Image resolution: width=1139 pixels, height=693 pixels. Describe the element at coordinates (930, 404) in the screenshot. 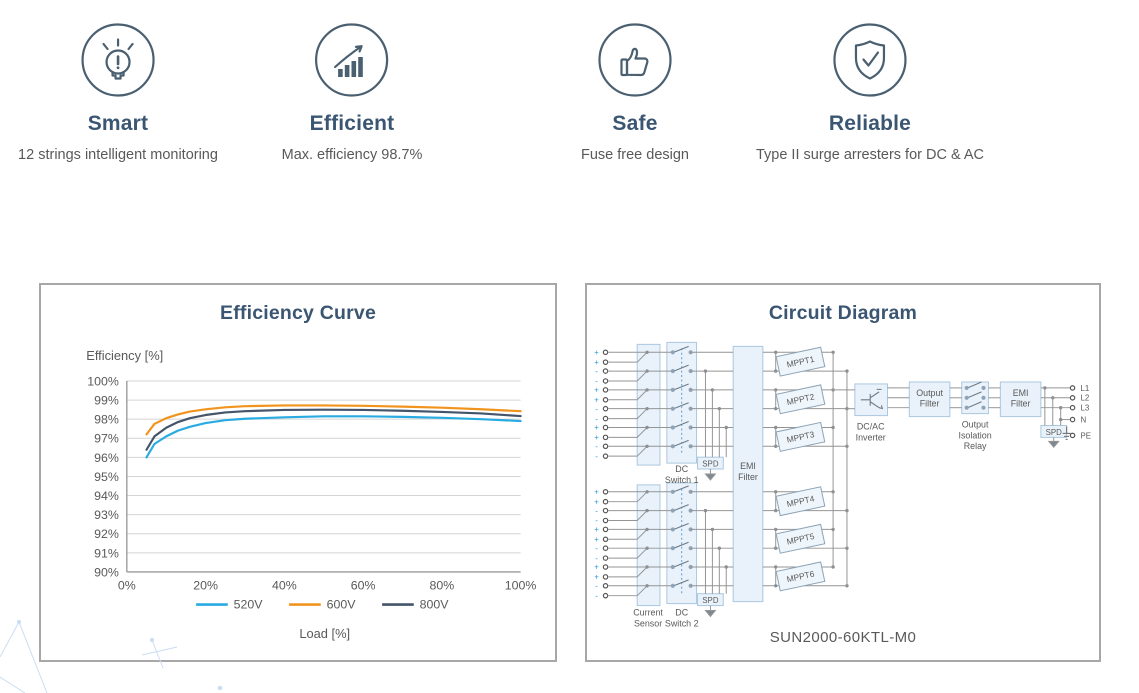

I see `output-filter-label: Filter` at that location.